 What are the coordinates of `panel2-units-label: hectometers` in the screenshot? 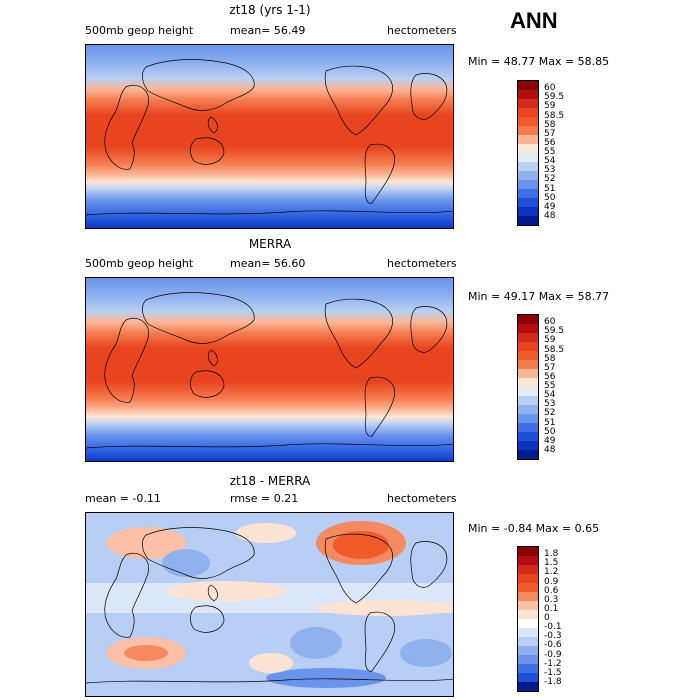 It's located at (422, 263).